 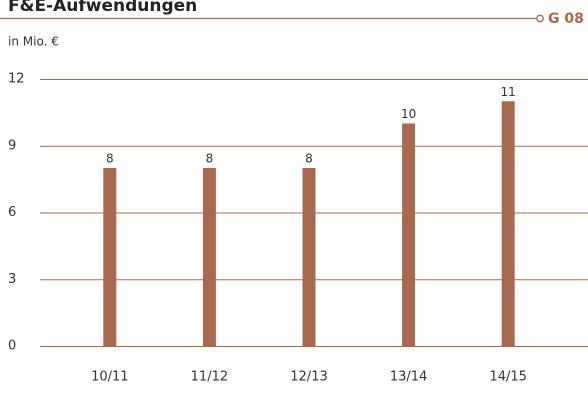 What do you see at coordinates (12, 279) in the screenshot?
I see `y-tick-label: 3` at bounding box center [12, 279].